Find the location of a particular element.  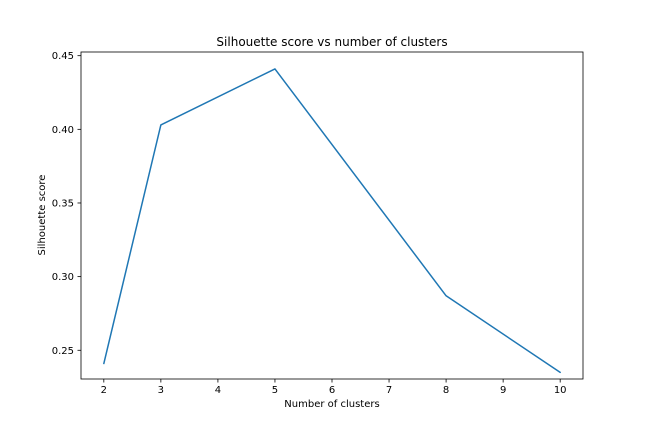

x-tick-label: 6 is located at coordinates (332, 390).